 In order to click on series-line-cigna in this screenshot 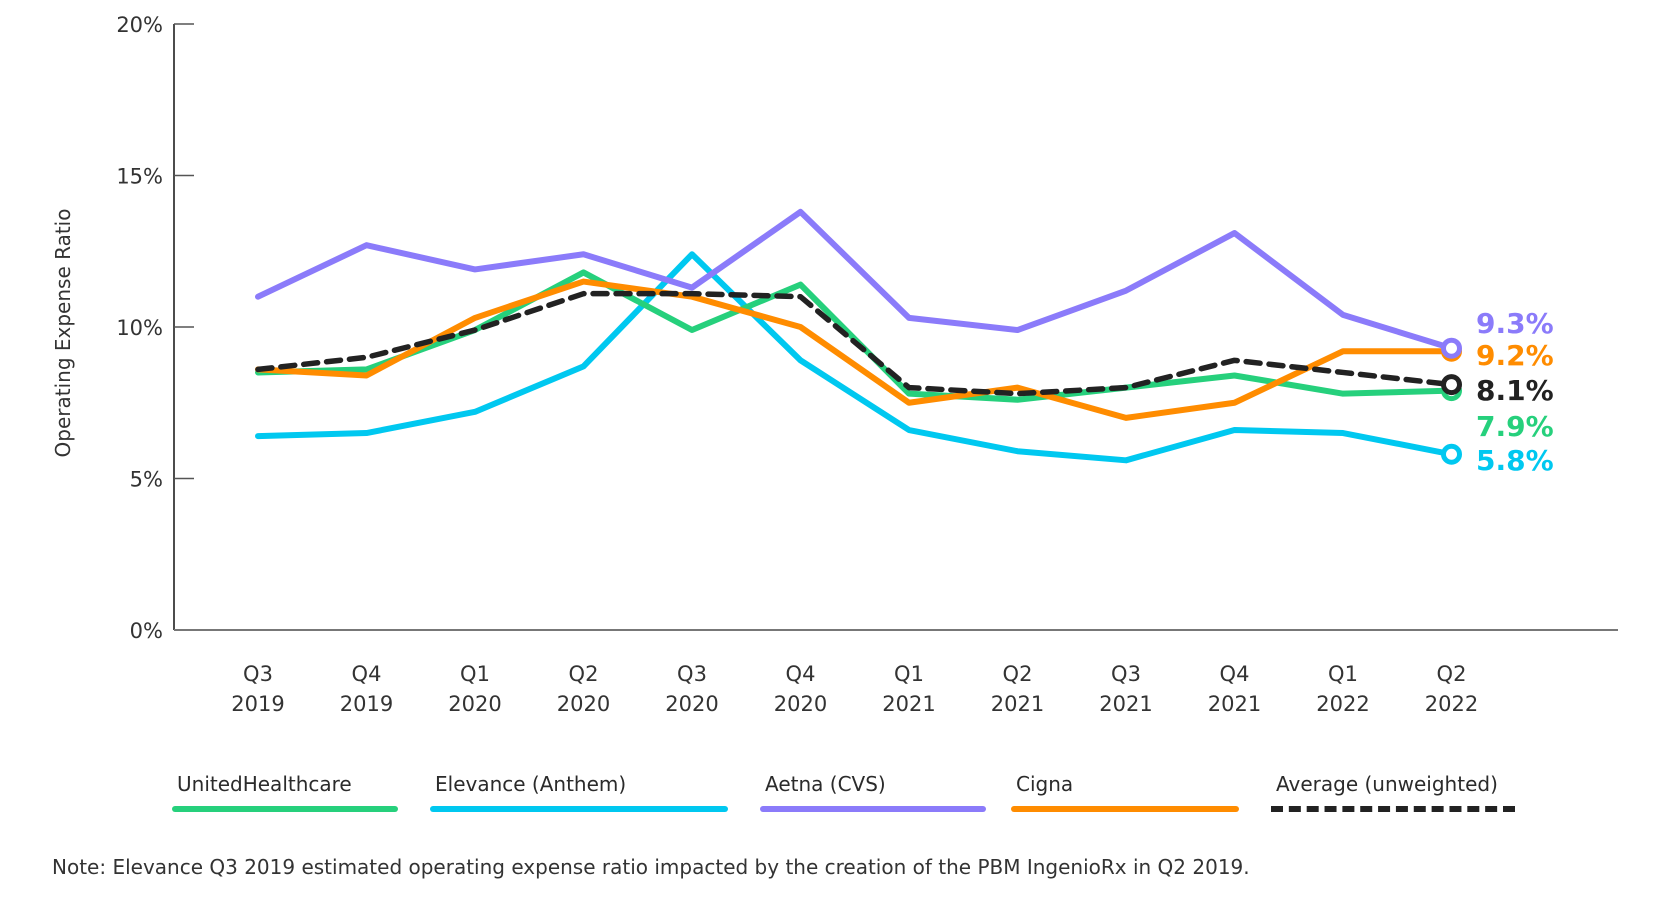, I will do `click(855, 349)`.